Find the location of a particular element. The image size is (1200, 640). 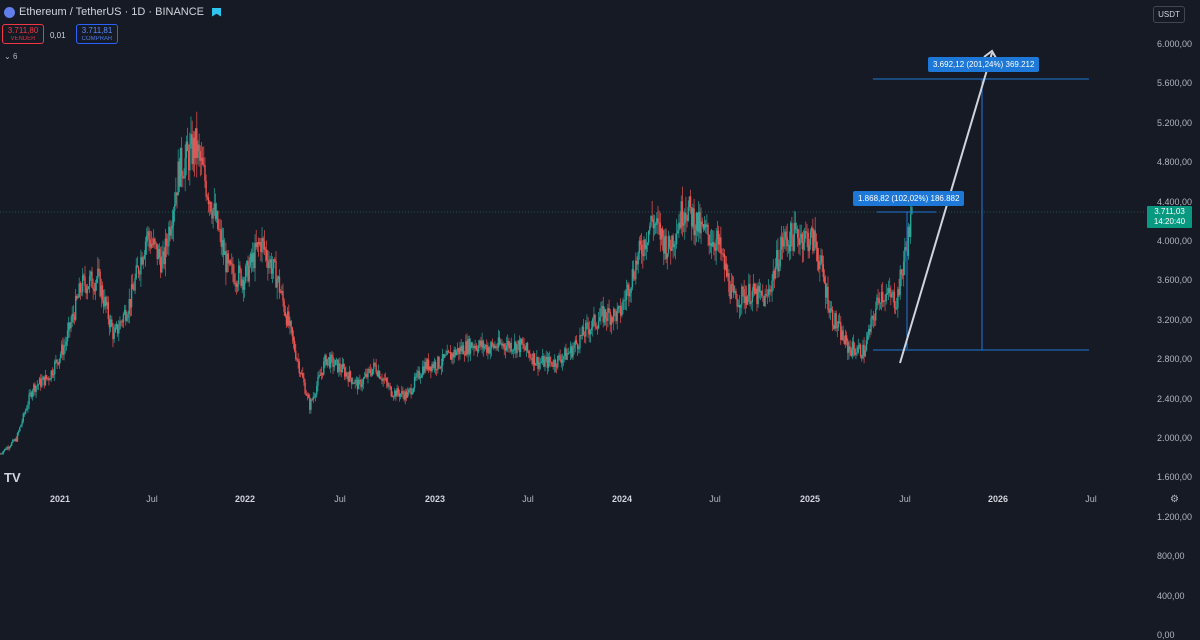

symbol-header: Ethereum / TetherUS · 1D · BINANCE is located at coordinates (113, 12).